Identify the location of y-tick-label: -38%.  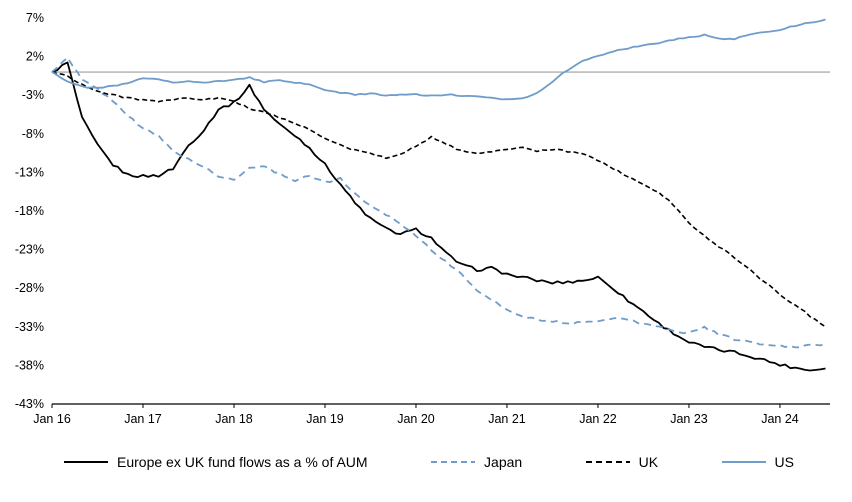
(29, 365).